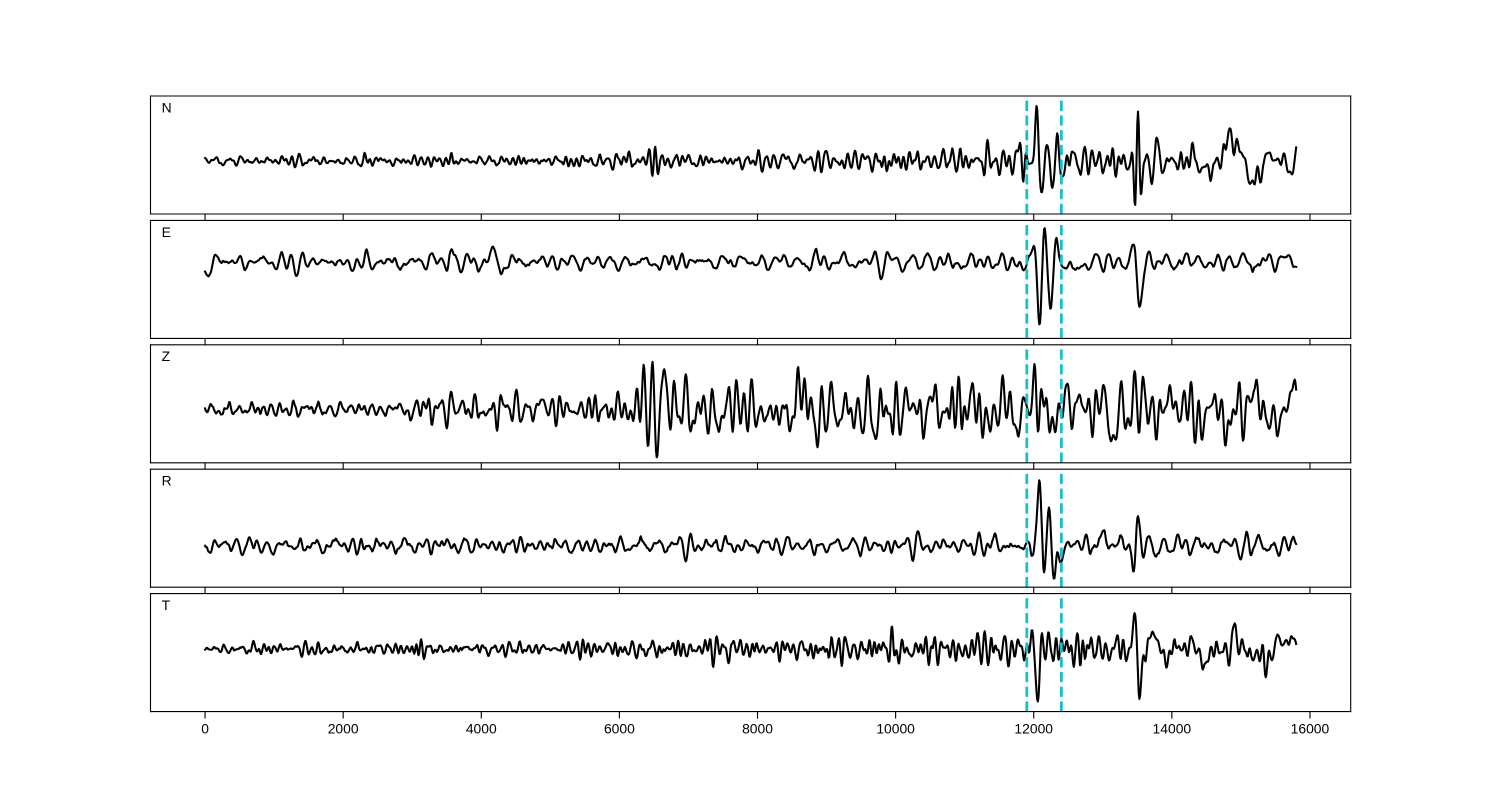 The width and height of the screenshot is (1500, 800). I want to click on svg-text: T, so click(166, 605).